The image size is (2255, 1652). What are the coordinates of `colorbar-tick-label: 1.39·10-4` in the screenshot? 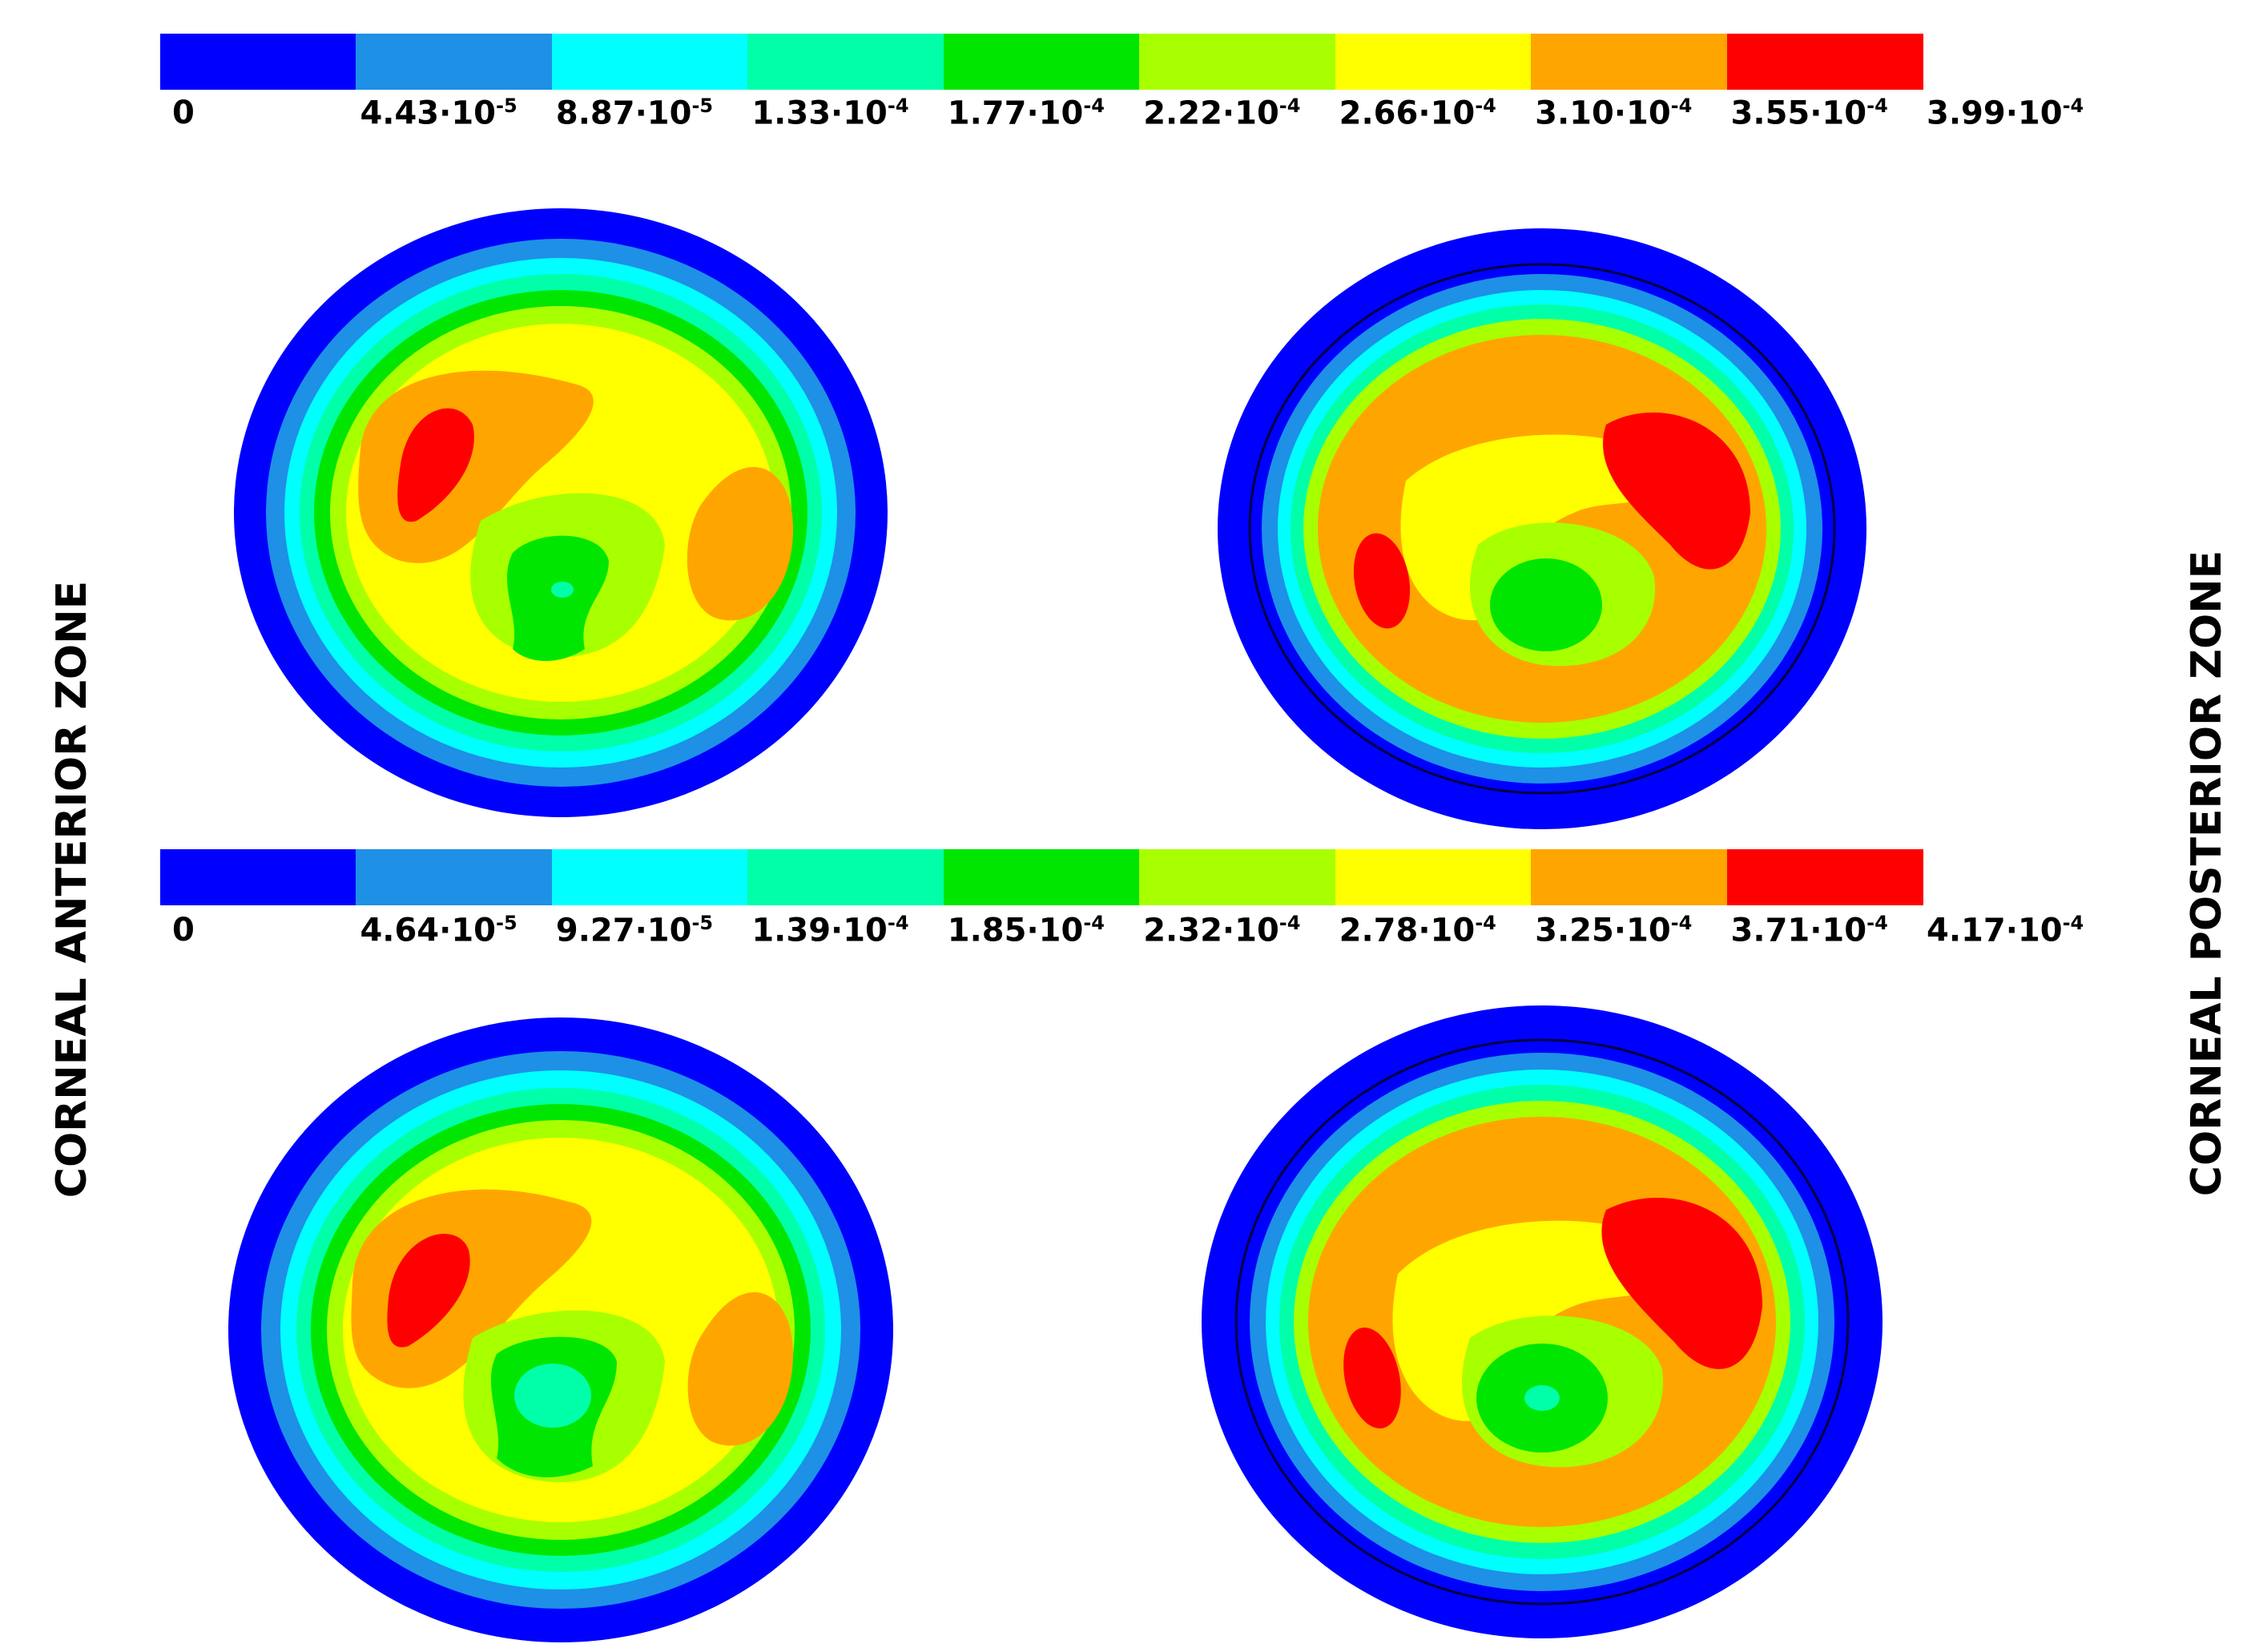 It's located at (830, 930).